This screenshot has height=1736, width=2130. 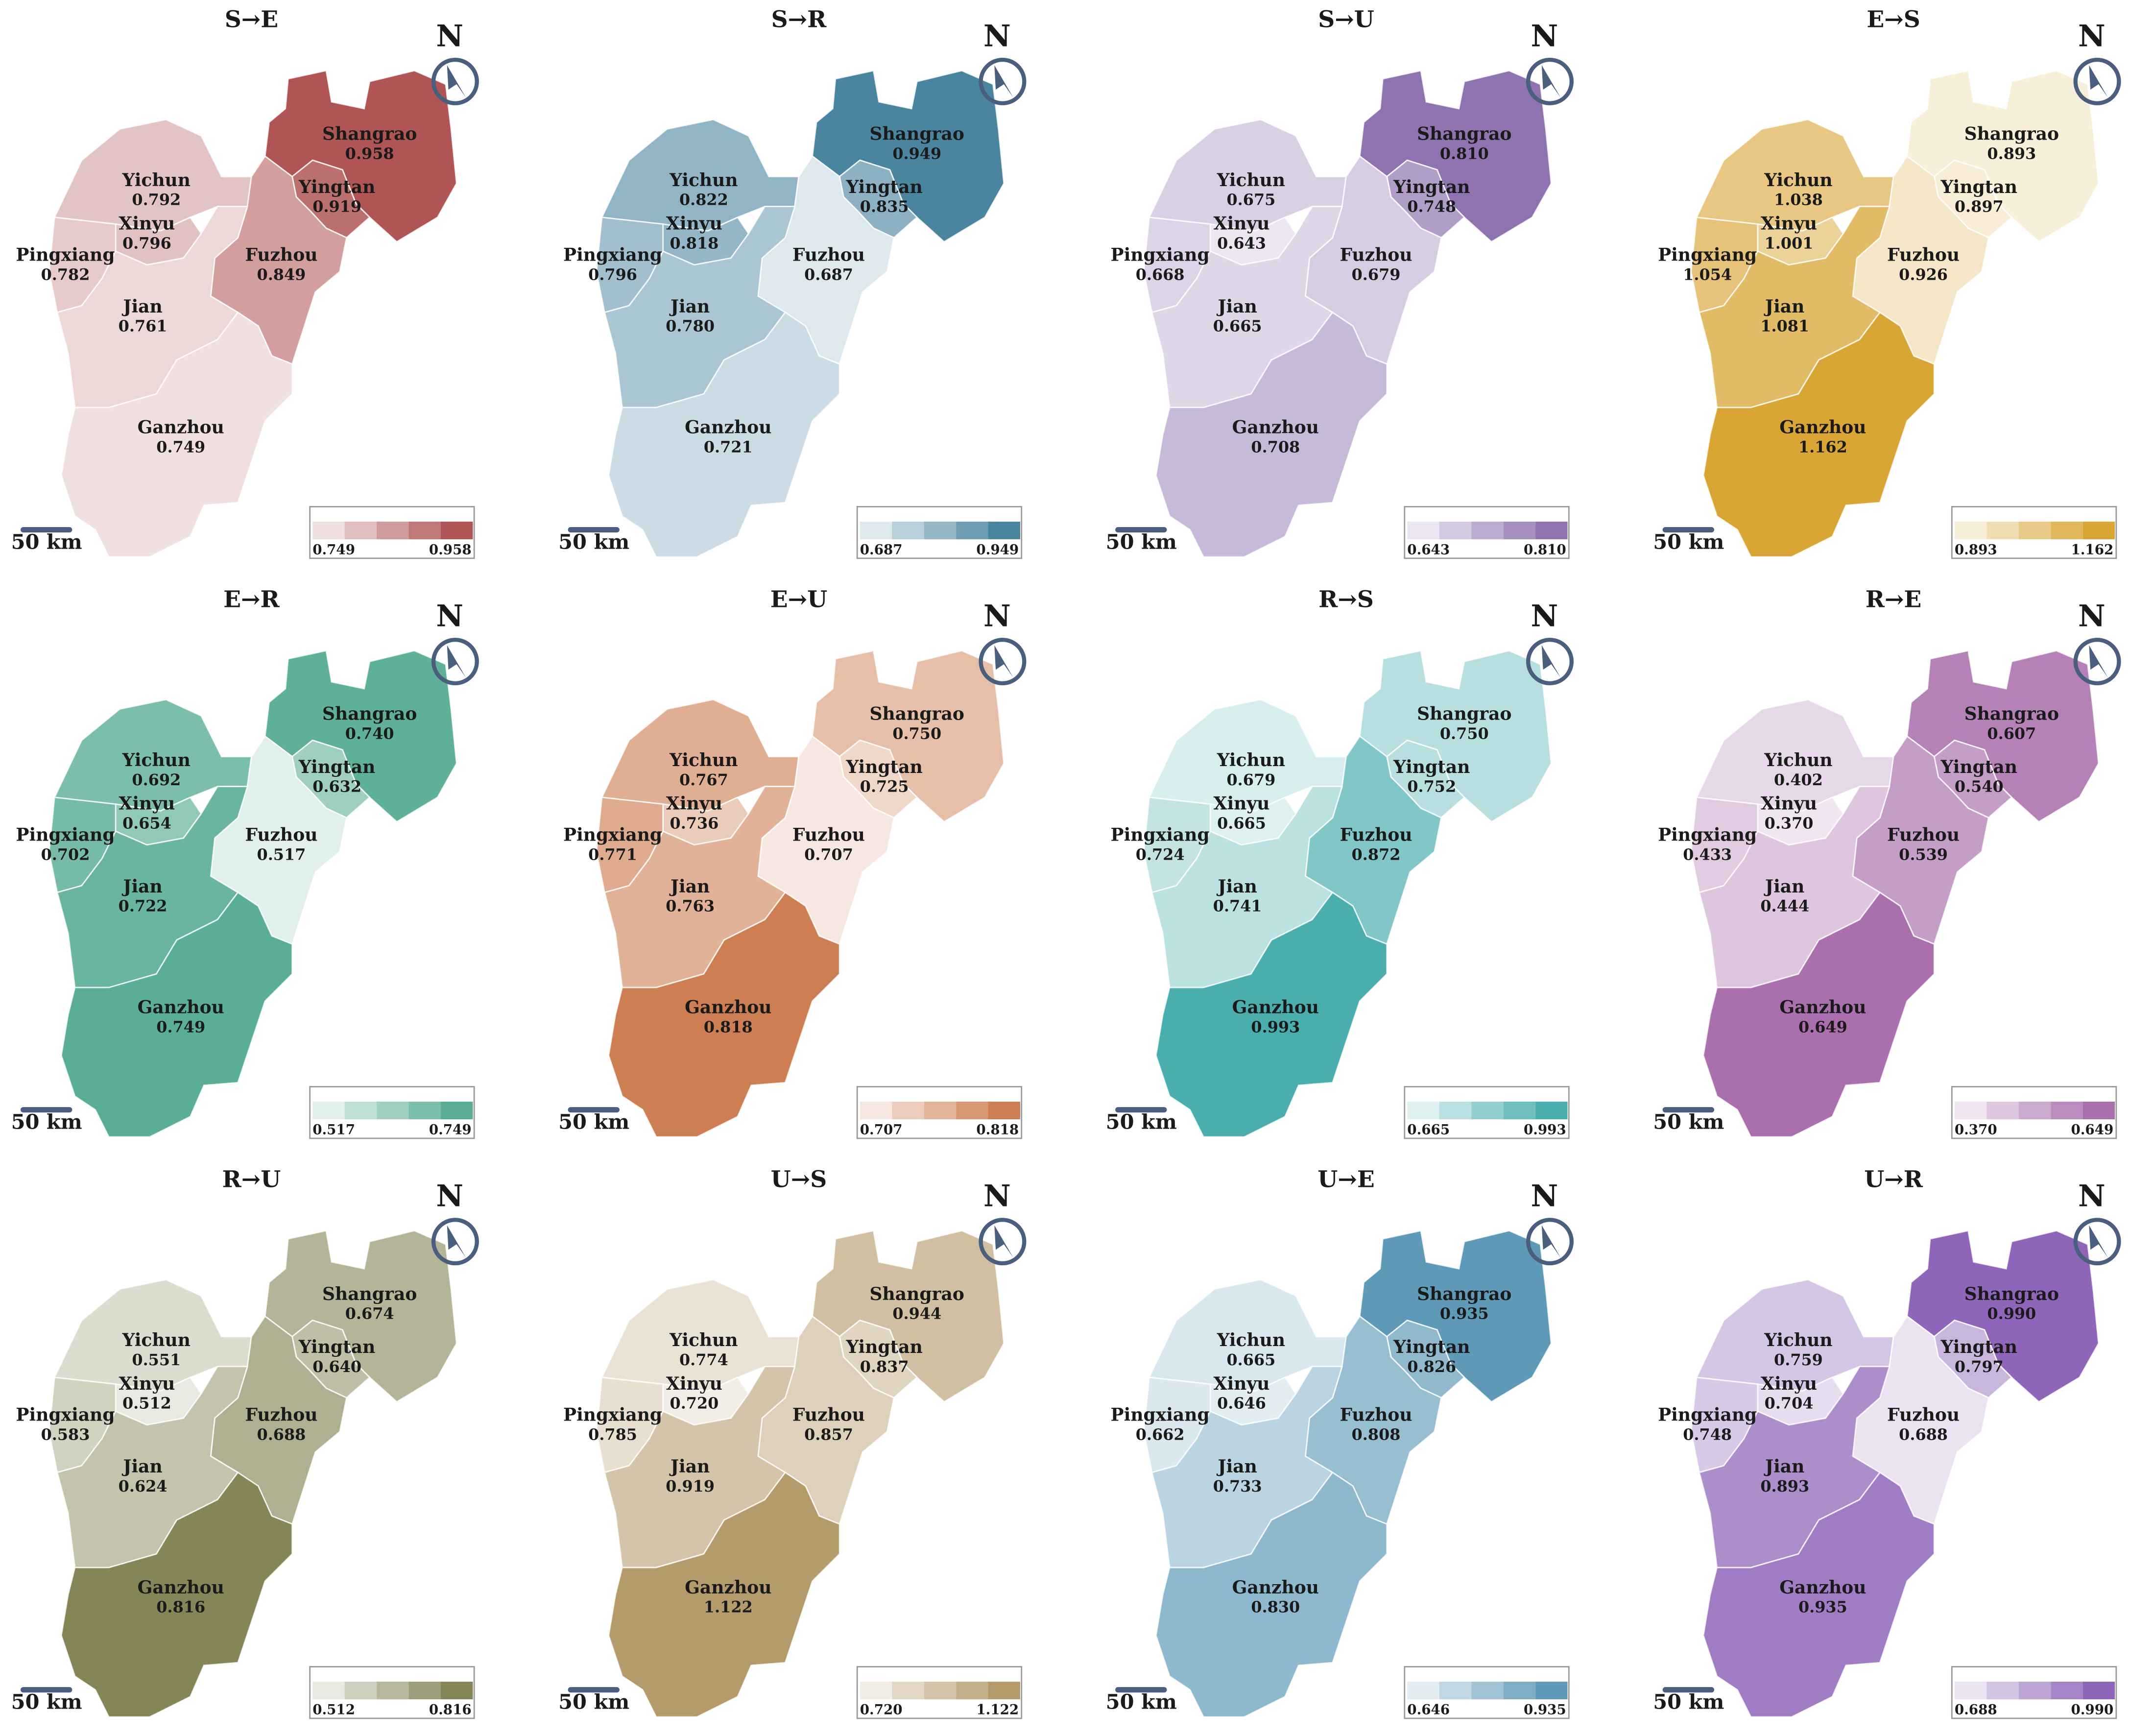 I want to click on region-value: 0.808, so click(x=1376, y=1434).